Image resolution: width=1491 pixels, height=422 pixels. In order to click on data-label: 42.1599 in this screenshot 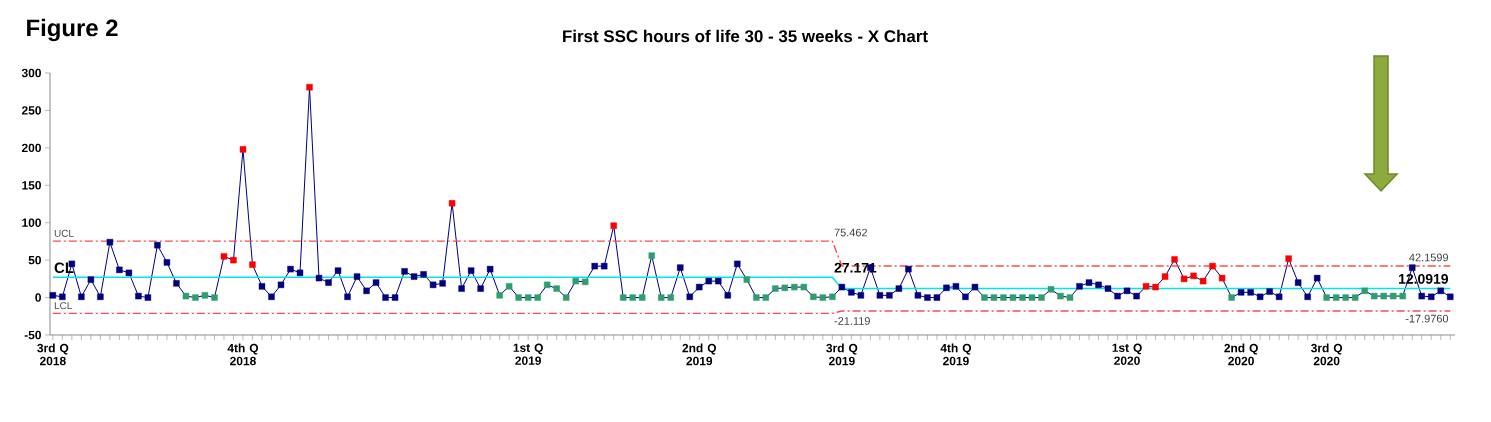, I will do `click(1429, 257)`.